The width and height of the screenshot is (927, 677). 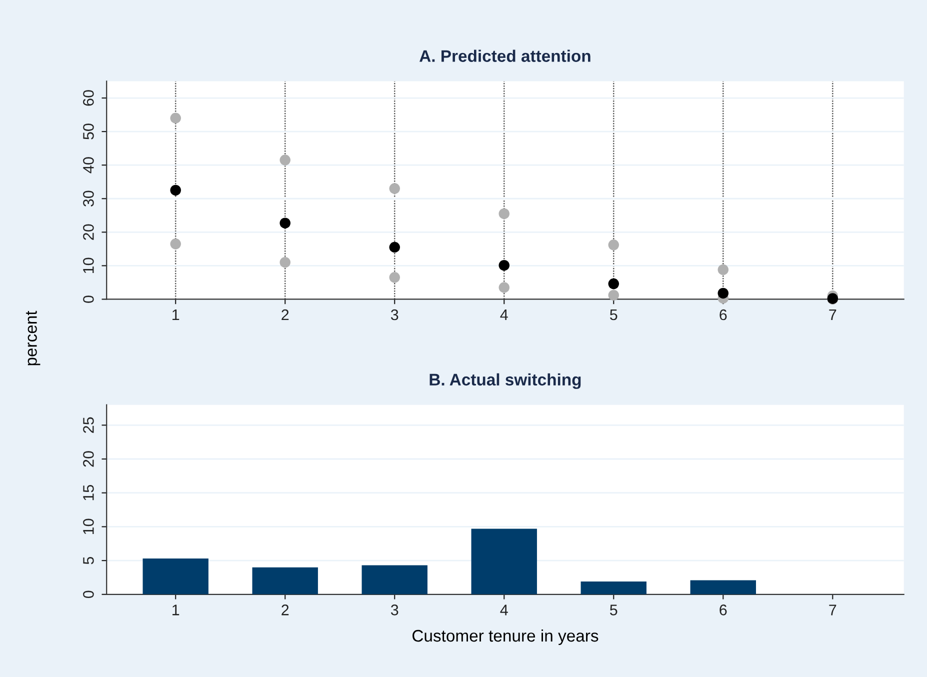 What do you see at coordinates (505, 637) in the screenshot?
I see `x-axis-title: Customer tenure in years` at bounding box center [505, 637].